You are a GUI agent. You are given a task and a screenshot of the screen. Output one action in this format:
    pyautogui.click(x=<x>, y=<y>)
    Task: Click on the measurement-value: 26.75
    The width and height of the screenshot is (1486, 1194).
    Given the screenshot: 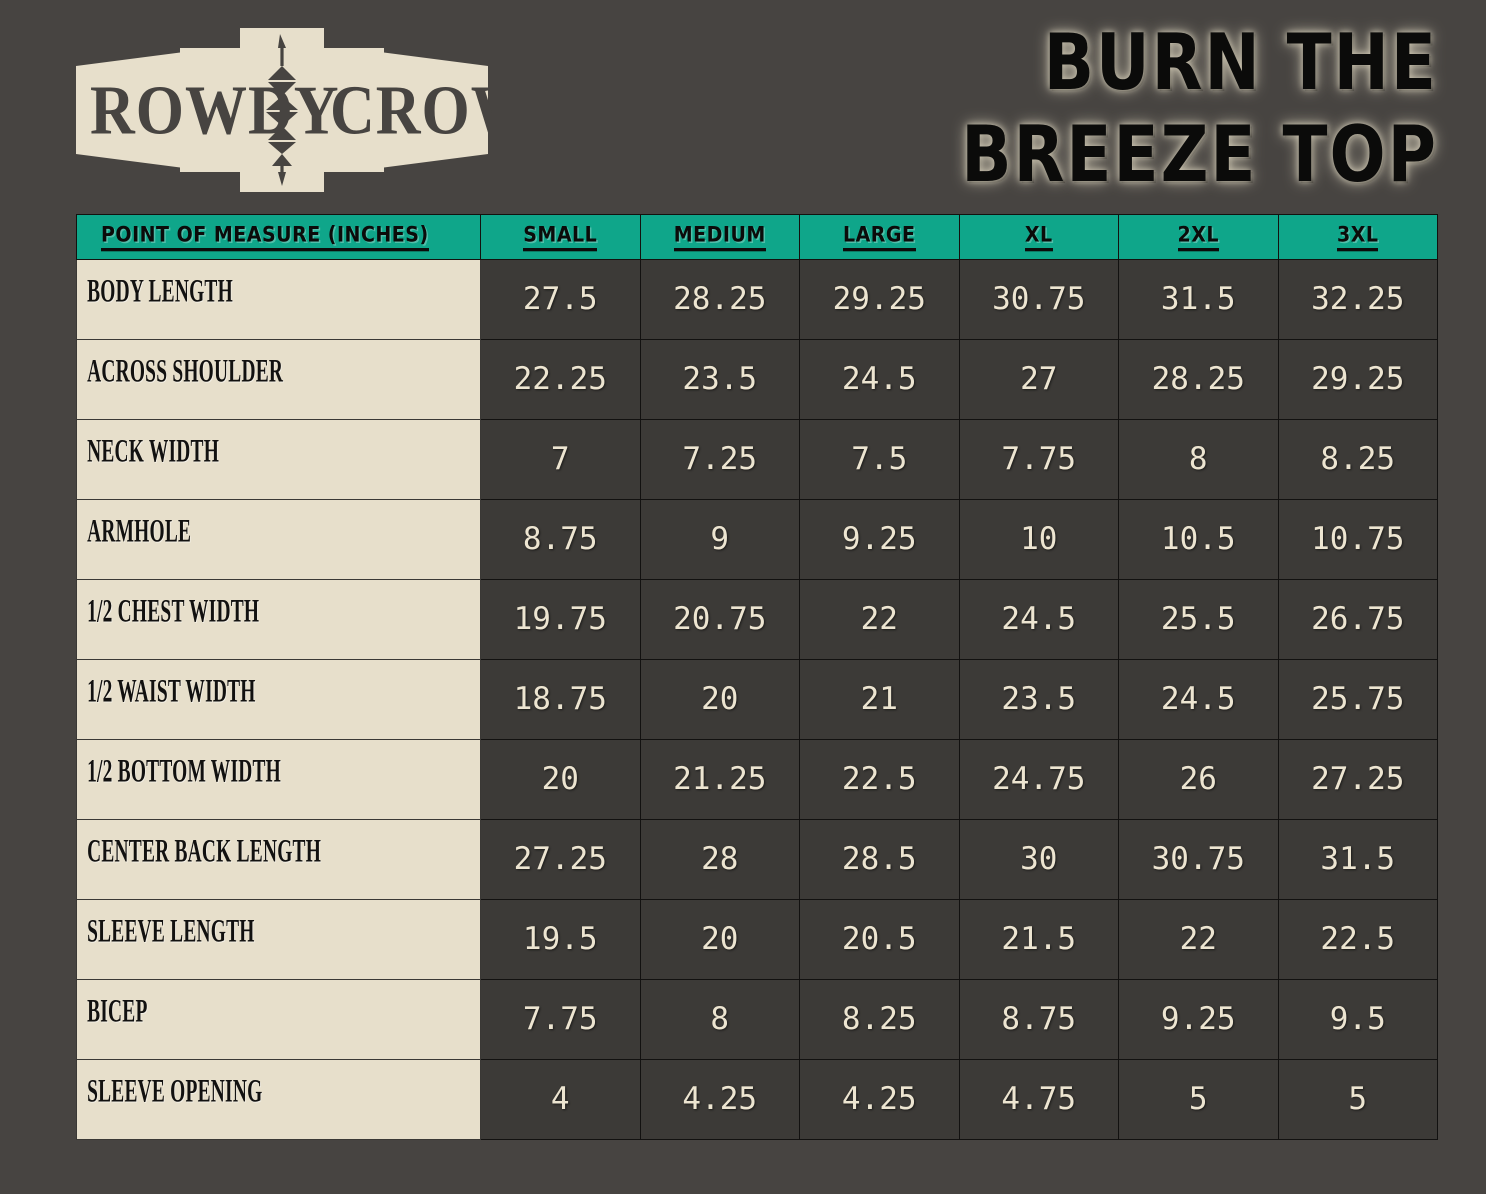 What is the action you would take?
    pyautogui.click(x=1358, y=619)
    